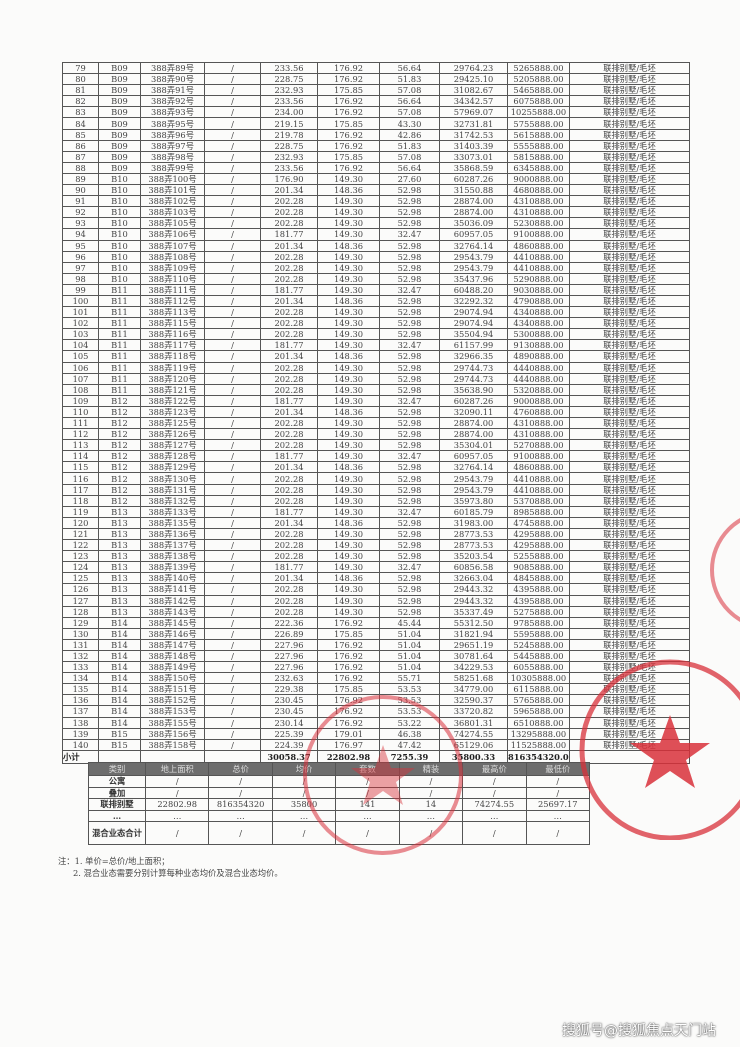 The image size is (740, 1047). I want to click on unit-price-cell: 28773.53, so click(473, 534).